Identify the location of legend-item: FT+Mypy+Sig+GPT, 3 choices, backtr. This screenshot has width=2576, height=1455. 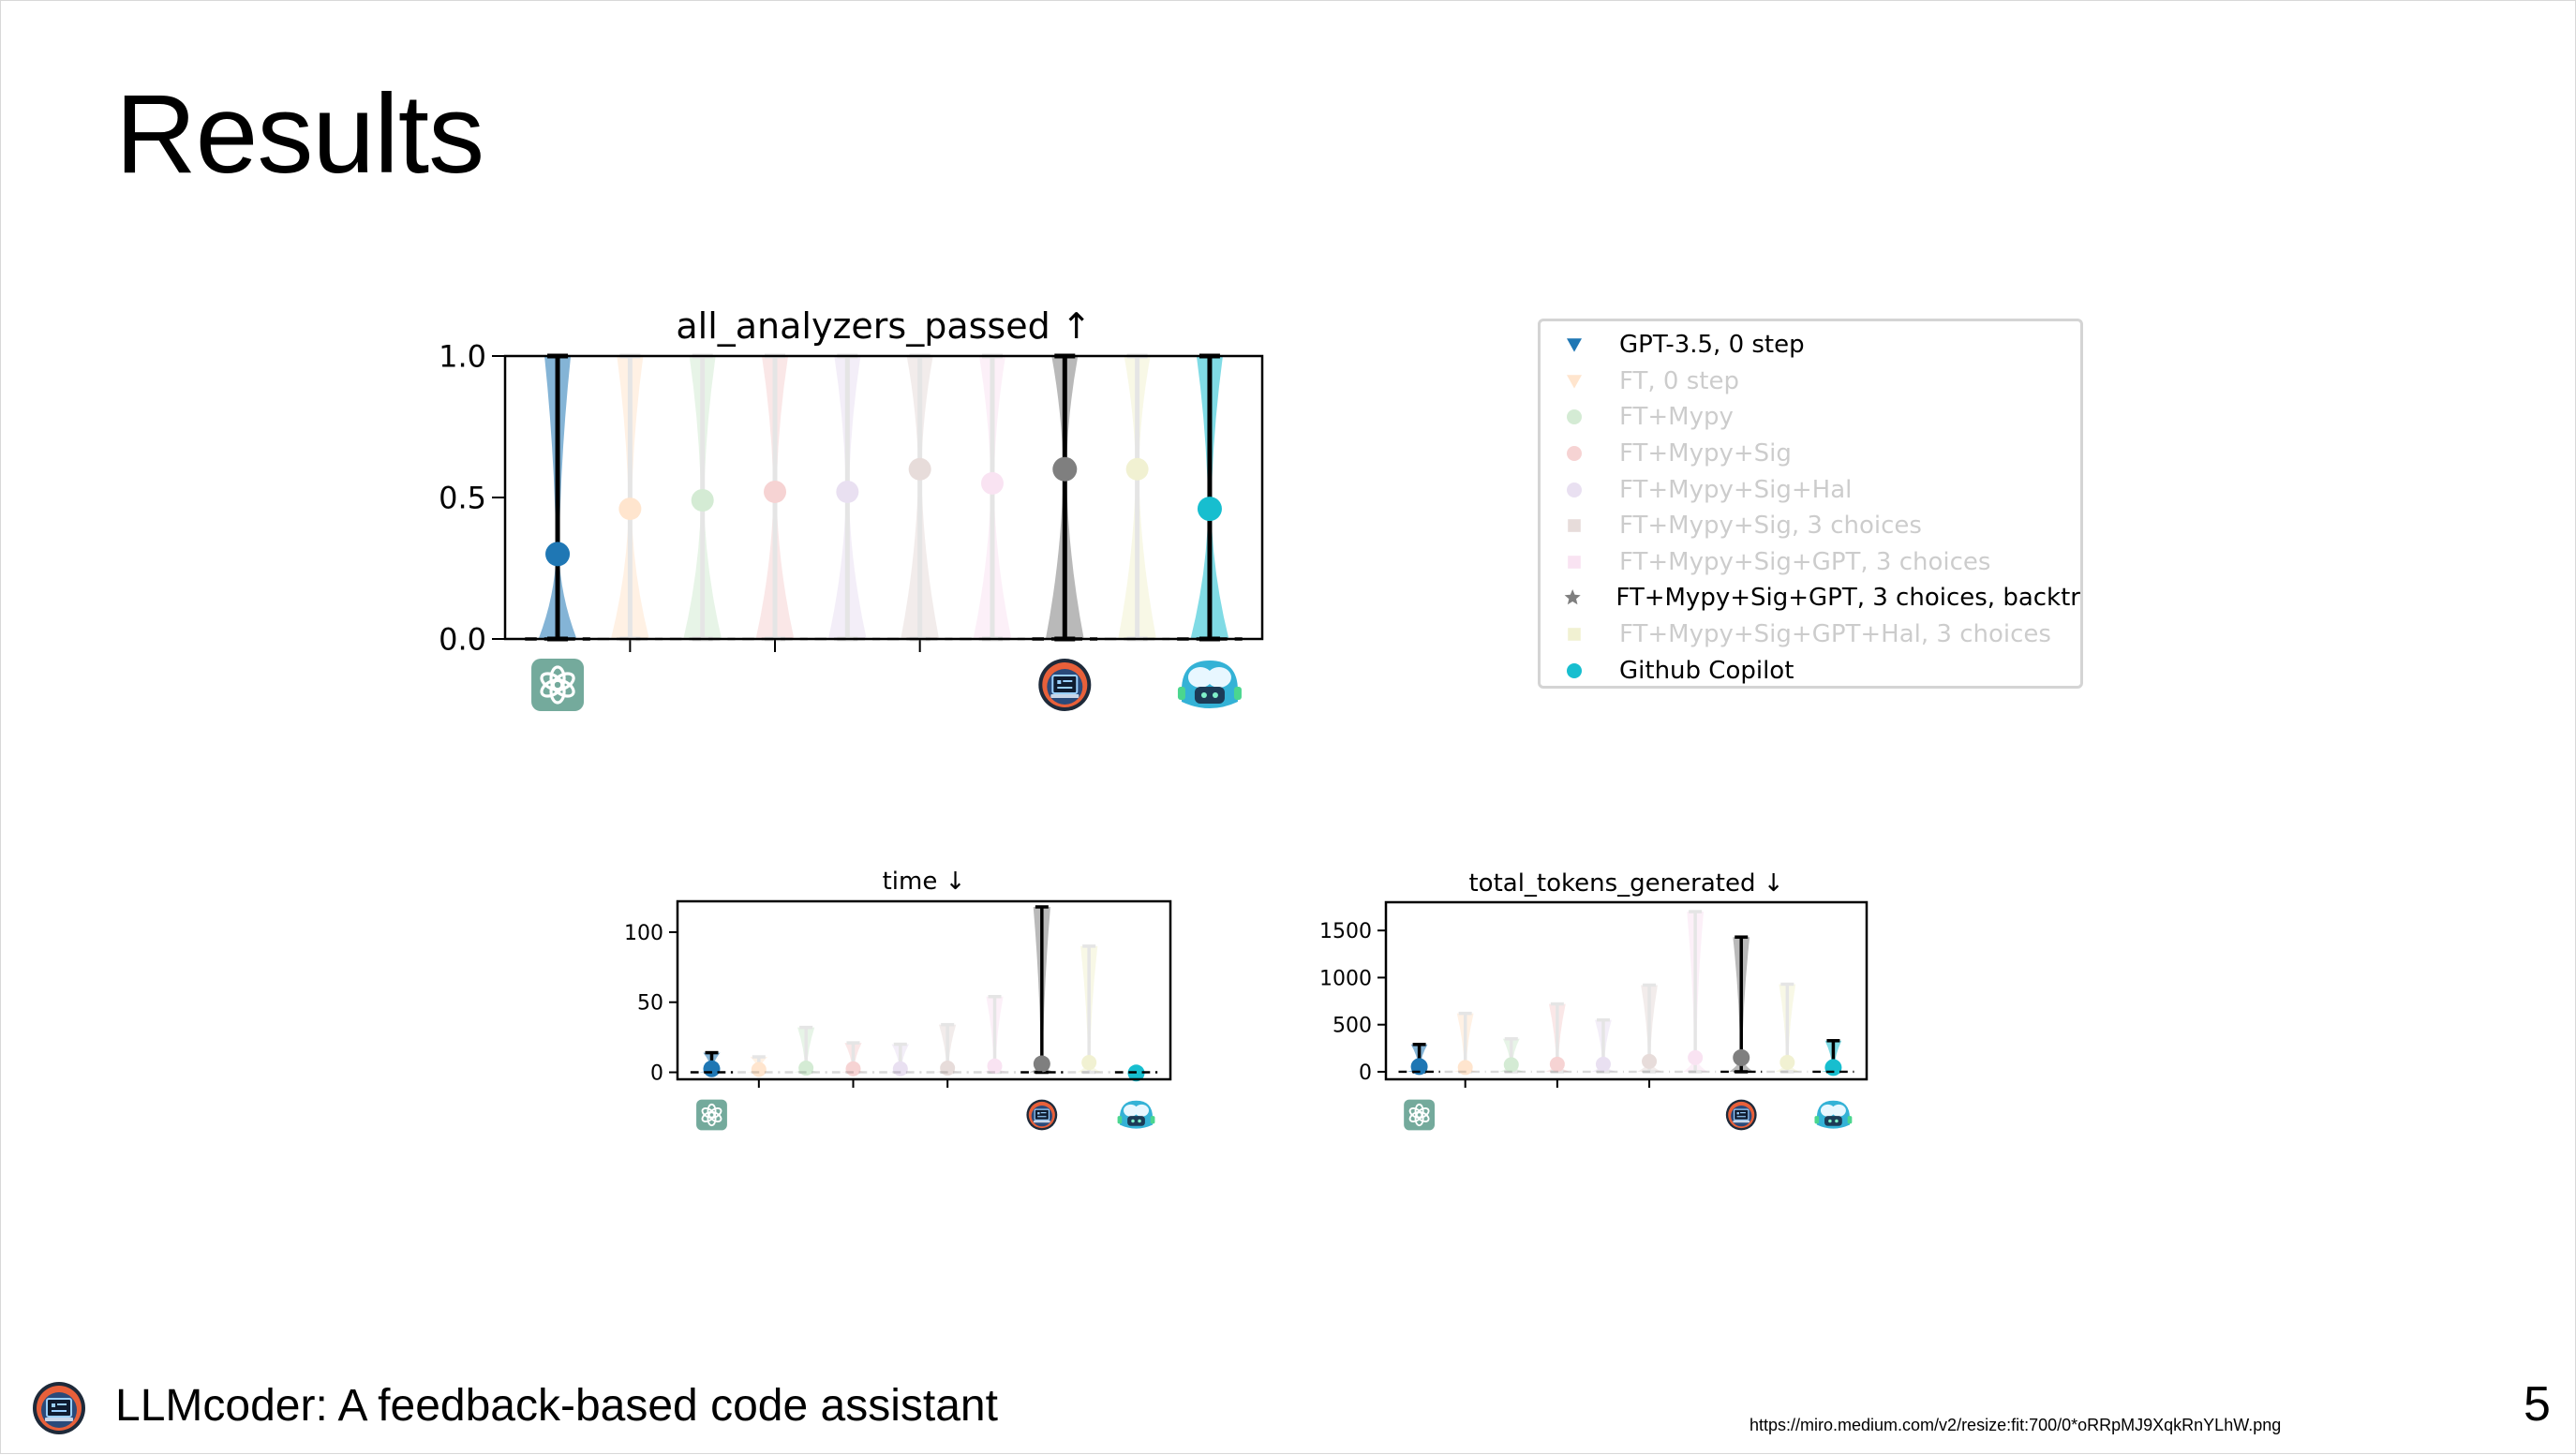
(1818, 598).